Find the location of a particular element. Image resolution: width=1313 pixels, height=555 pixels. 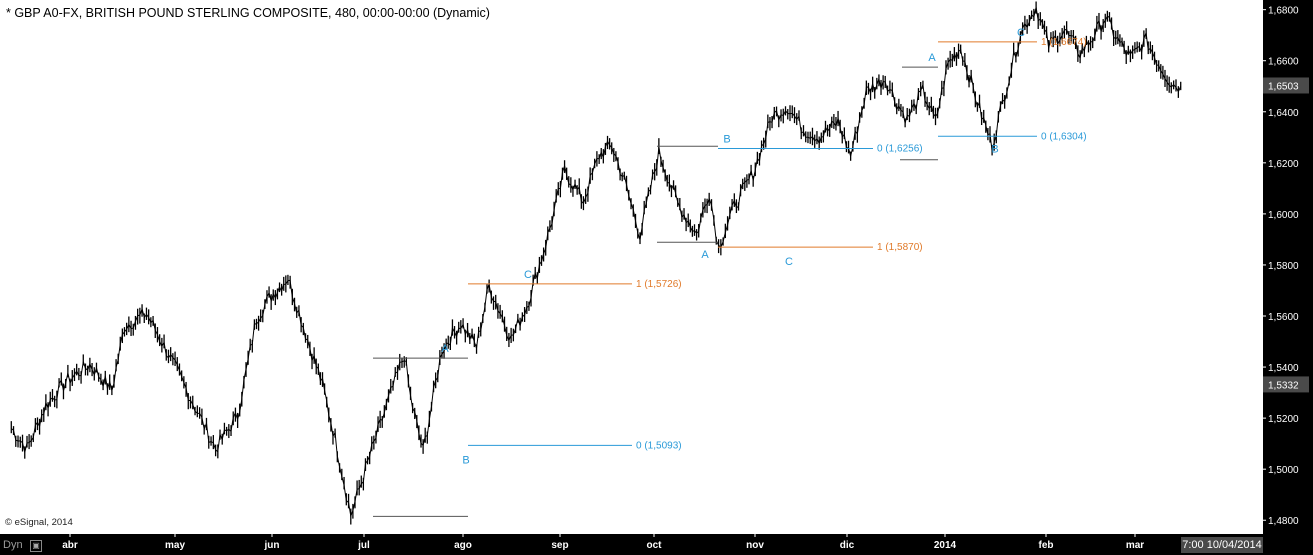

x-tick-label: mar is located at coordinates (1135, 545).